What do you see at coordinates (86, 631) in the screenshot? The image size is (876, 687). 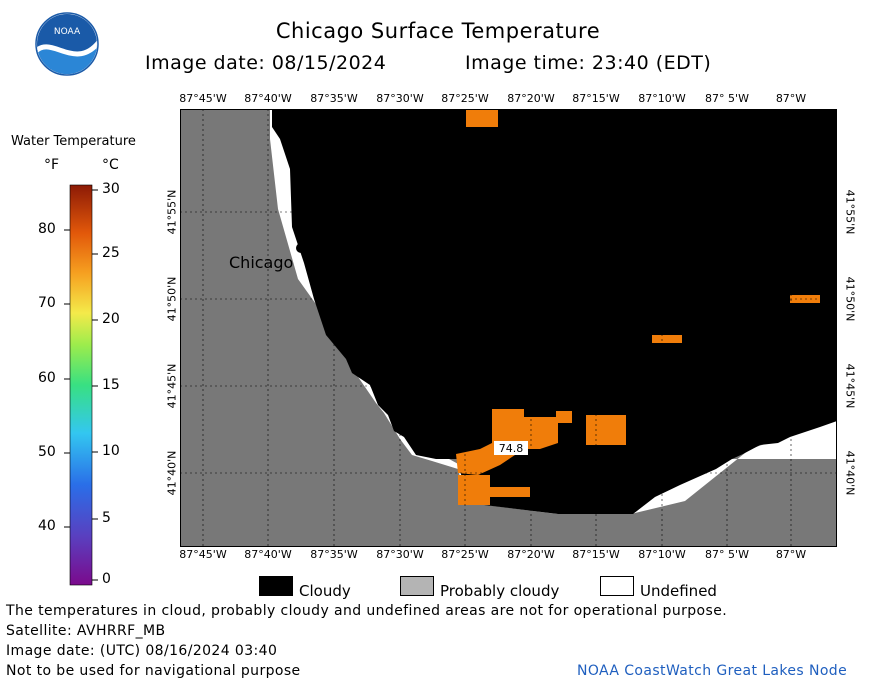 I see `satellite-text: Satellite: AVHRRF_MB` at bounding box center [86, 631].